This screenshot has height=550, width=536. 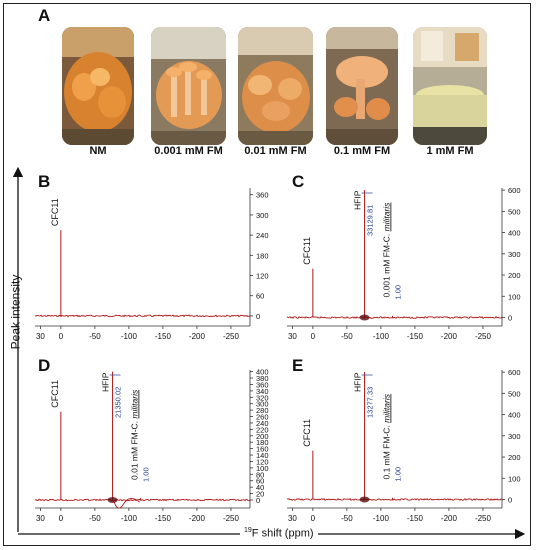 What do you see at coordinates (386, 250) in the screenshot?
I see `peak-label-sample: 0.001 mM FM-C. militaris` at bounding box center [386, 250].